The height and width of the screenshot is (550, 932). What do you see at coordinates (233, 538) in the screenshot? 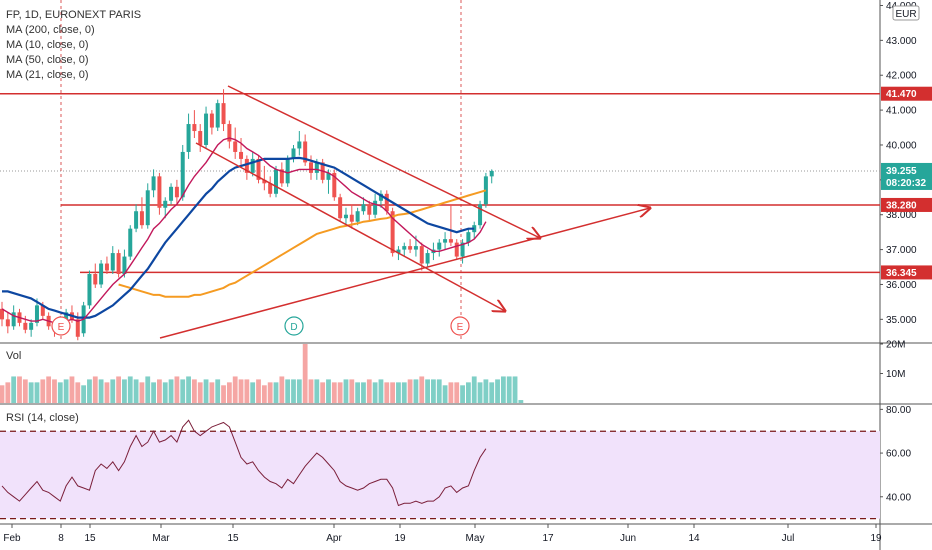
I see `time-tick-label: 15` at bounding box center [233, 538].